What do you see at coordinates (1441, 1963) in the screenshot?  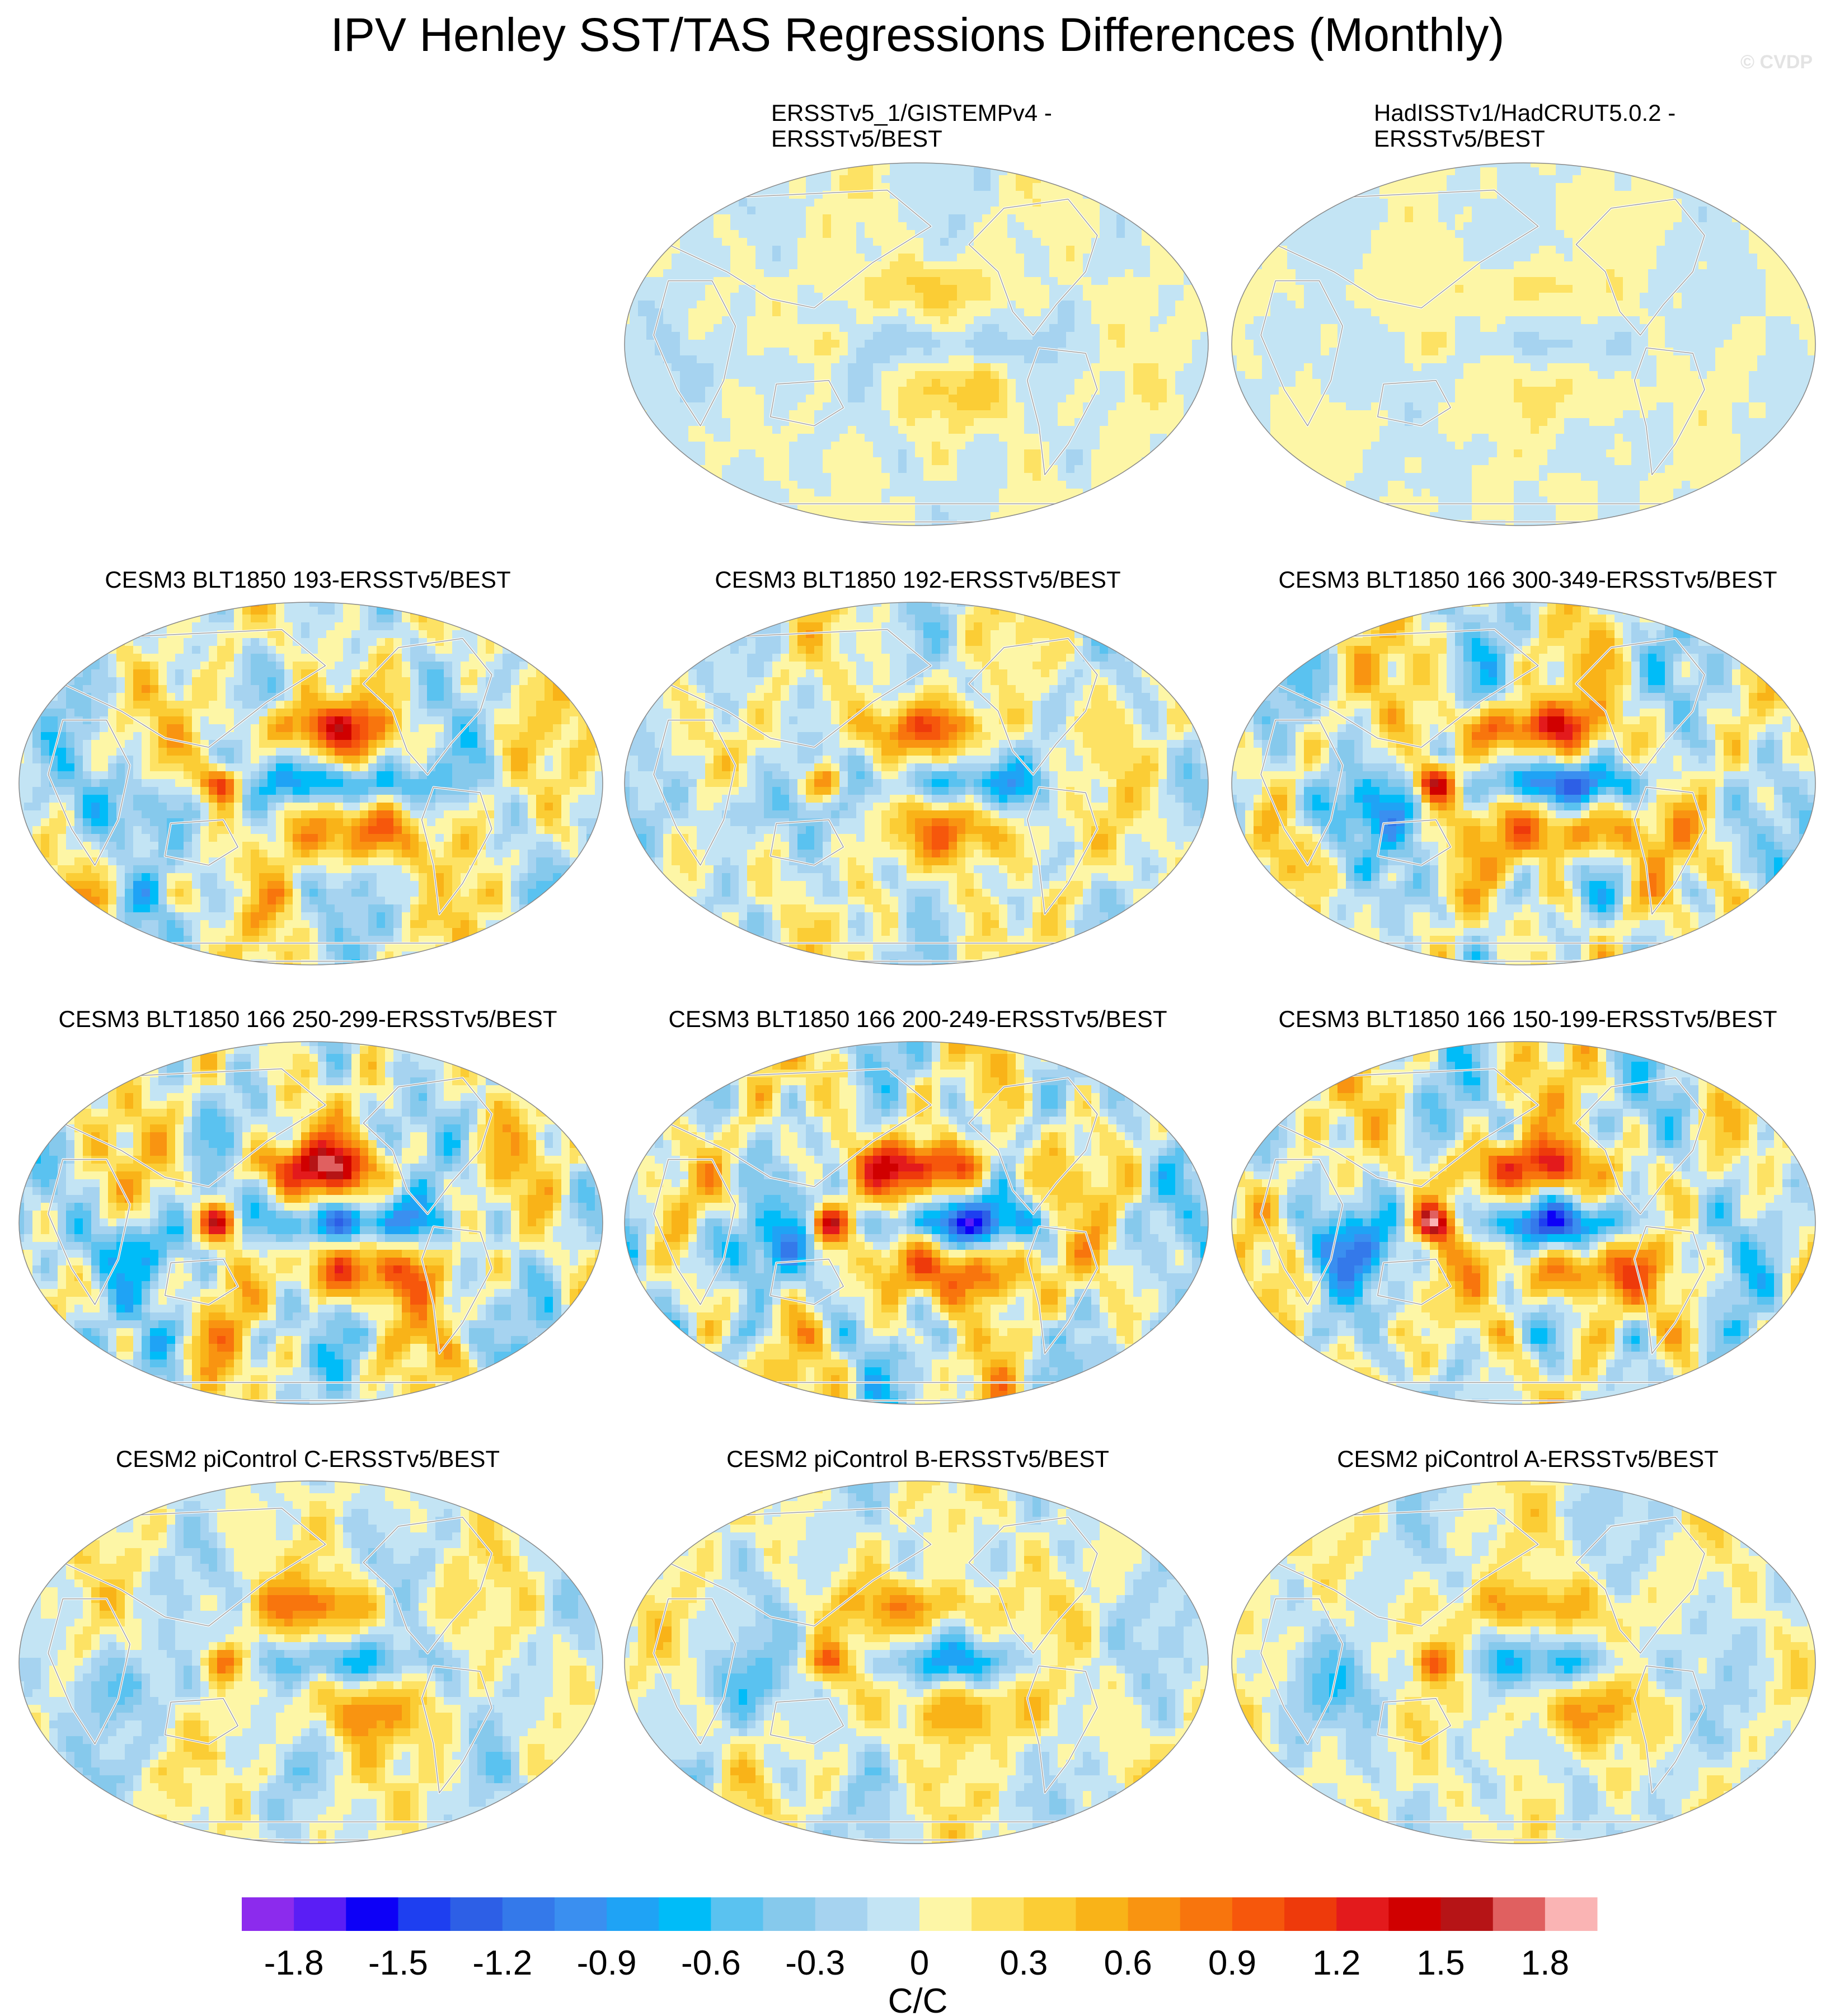 I see `colorbar-tick-label: 1.5` at bounding box center [1441, 1963].